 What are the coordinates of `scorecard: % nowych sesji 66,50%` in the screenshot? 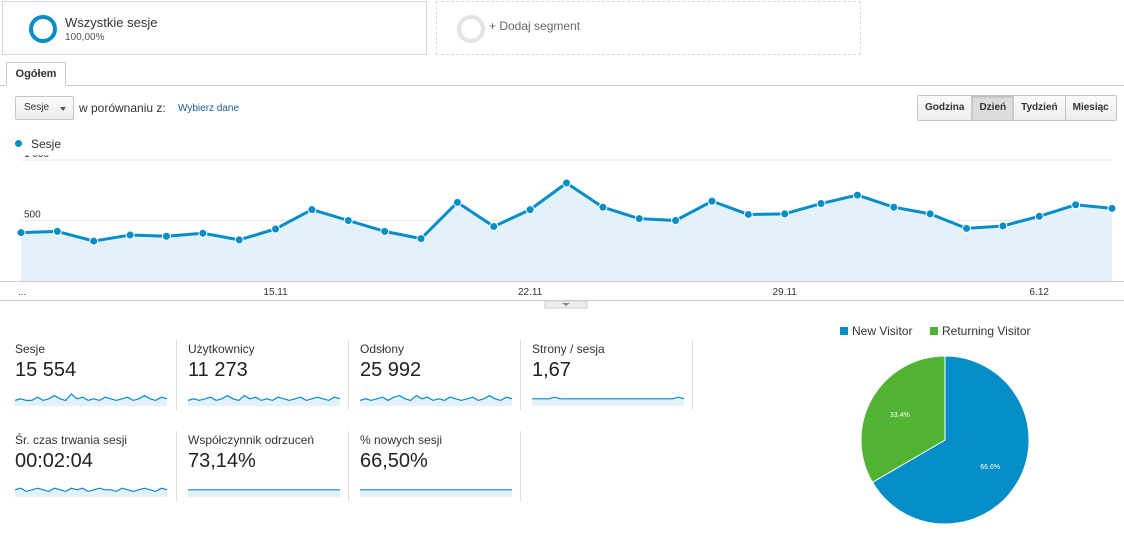 It's located at (436, 468).